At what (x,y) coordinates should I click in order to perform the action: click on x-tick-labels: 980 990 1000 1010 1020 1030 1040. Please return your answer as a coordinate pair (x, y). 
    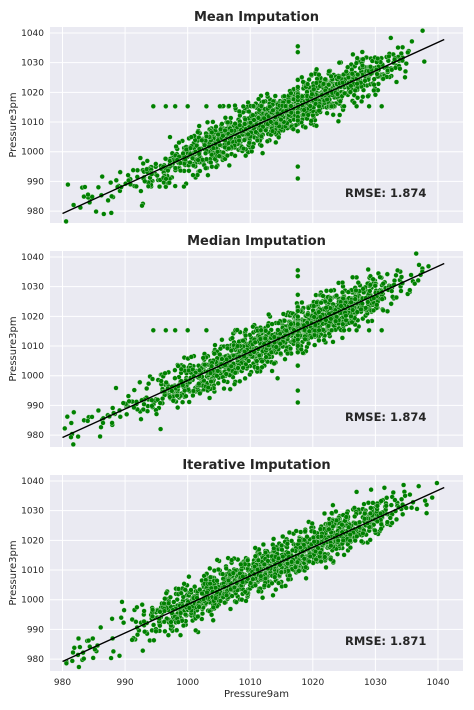
    Looking at the image, I should click on (252, 683).